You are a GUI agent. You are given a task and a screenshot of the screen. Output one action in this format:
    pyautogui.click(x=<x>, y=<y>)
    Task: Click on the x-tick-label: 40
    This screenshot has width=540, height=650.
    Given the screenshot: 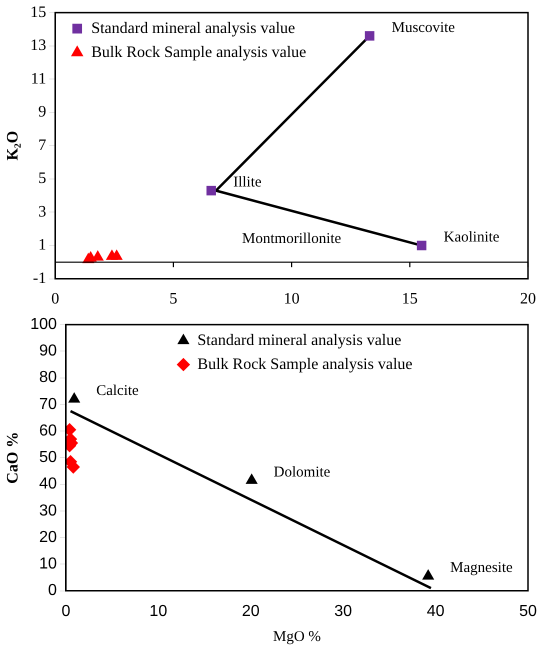 What is the action you would take?
    pyautogui.click(x=435, y=611)
    